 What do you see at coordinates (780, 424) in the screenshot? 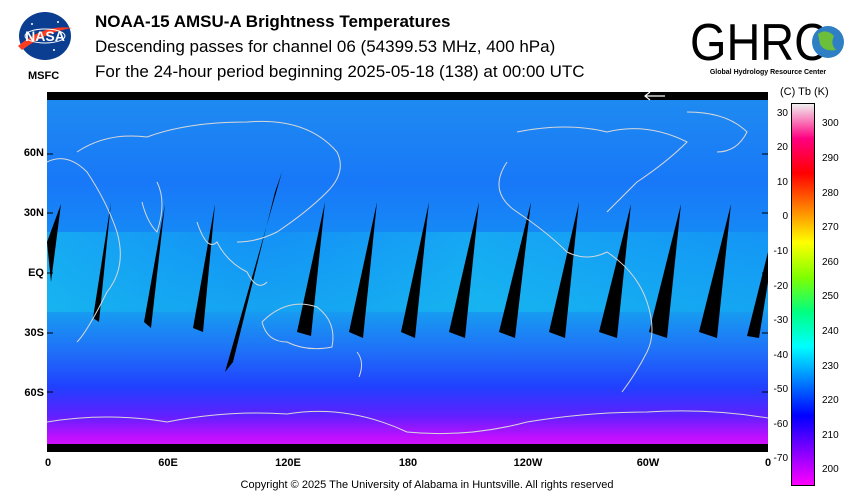
I see `celsius-label: -60` at bounding box center [780, 424].